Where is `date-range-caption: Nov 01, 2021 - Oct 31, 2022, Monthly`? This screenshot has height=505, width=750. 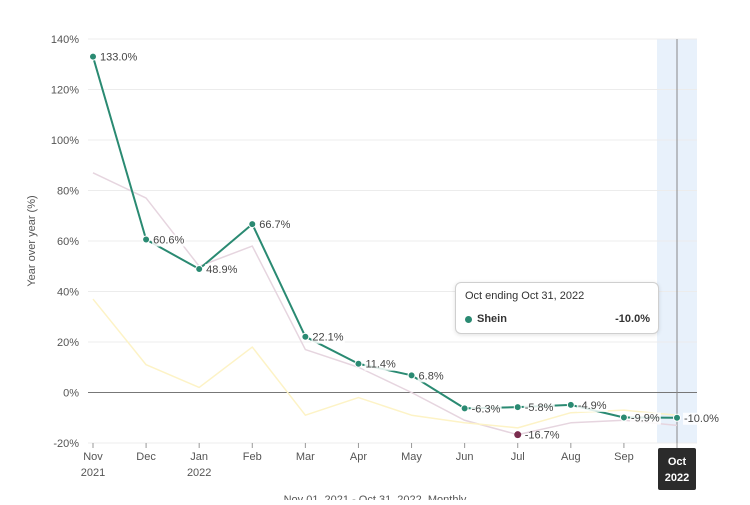 date-range-caption: Nov 01, 2021 - Oct 31, 2022, Monthly is located at coordinates (375, 497).